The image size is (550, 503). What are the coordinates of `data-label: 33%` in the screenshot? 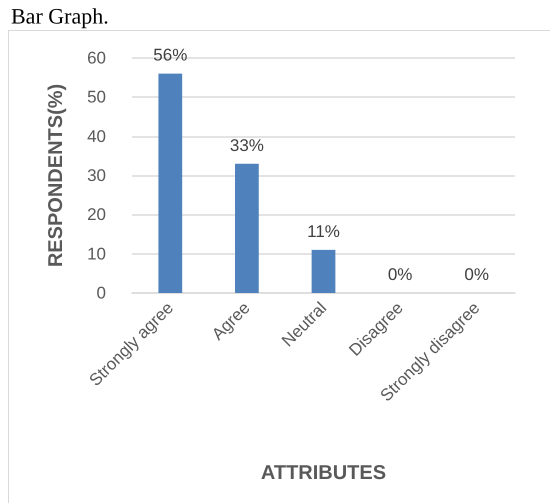 It's located at (247, 145).